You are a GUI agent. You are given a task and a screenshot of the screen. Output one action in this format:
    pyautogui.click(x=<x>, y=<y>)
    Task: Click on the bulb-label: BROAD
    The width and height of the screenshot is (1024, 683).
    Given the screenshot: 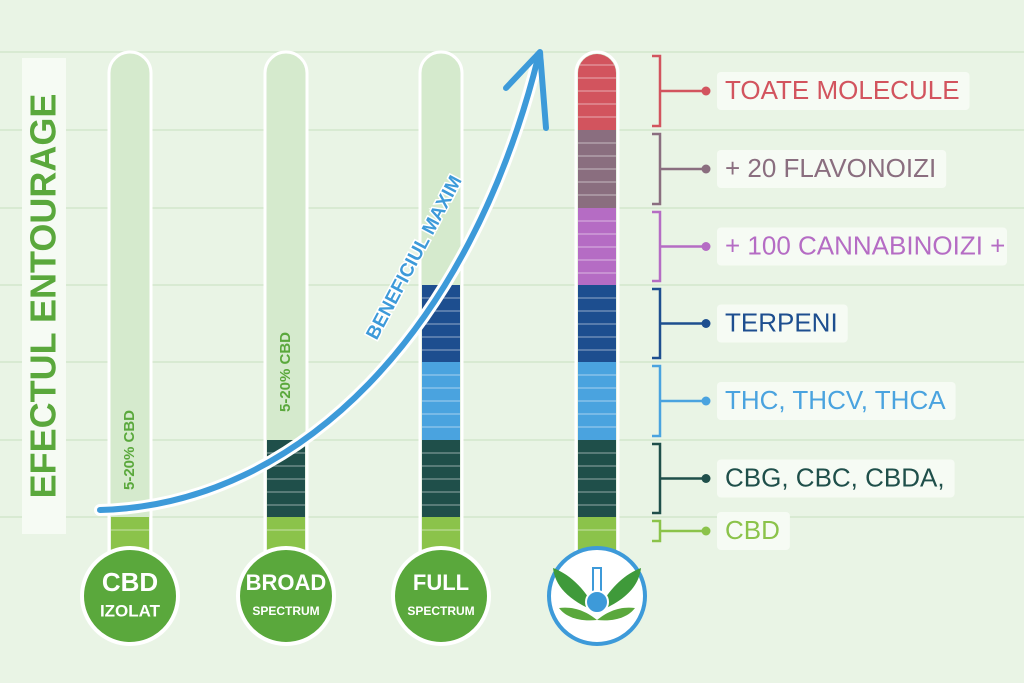 What is the action you would take?
    pyautogui.click(x=286, y=582)
    